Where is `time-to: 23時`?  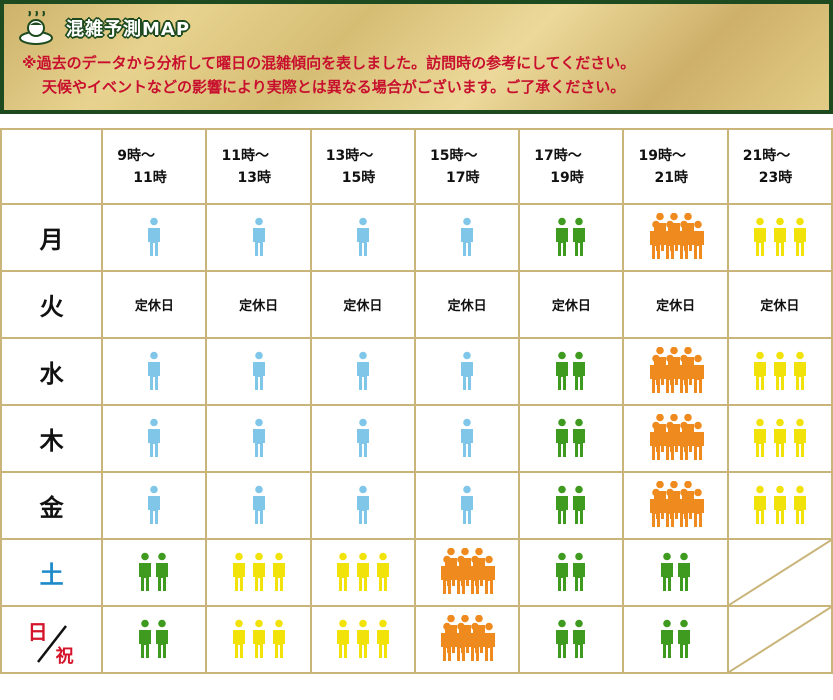 time-to: 23時 is located at coordinates (775, 177).